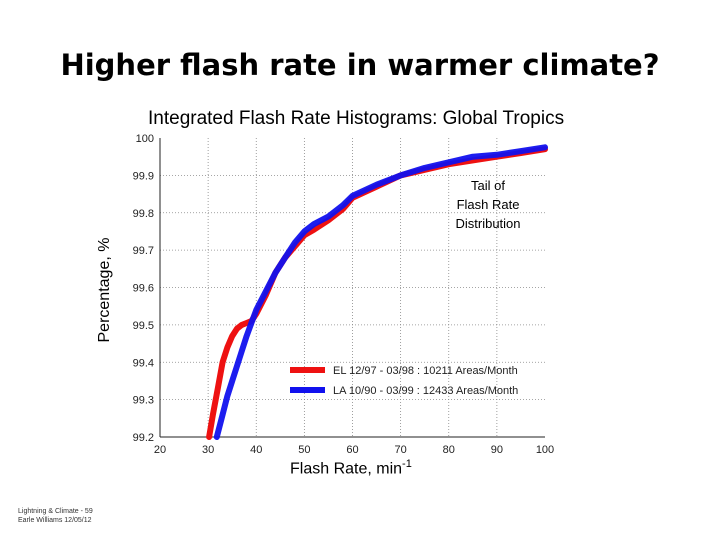 Image resolution: width=720 pixels, height=540 pixels. Describe the element at coordinates (401, 450) in the screenshot. I see `x-tick-label: 70` at that location.